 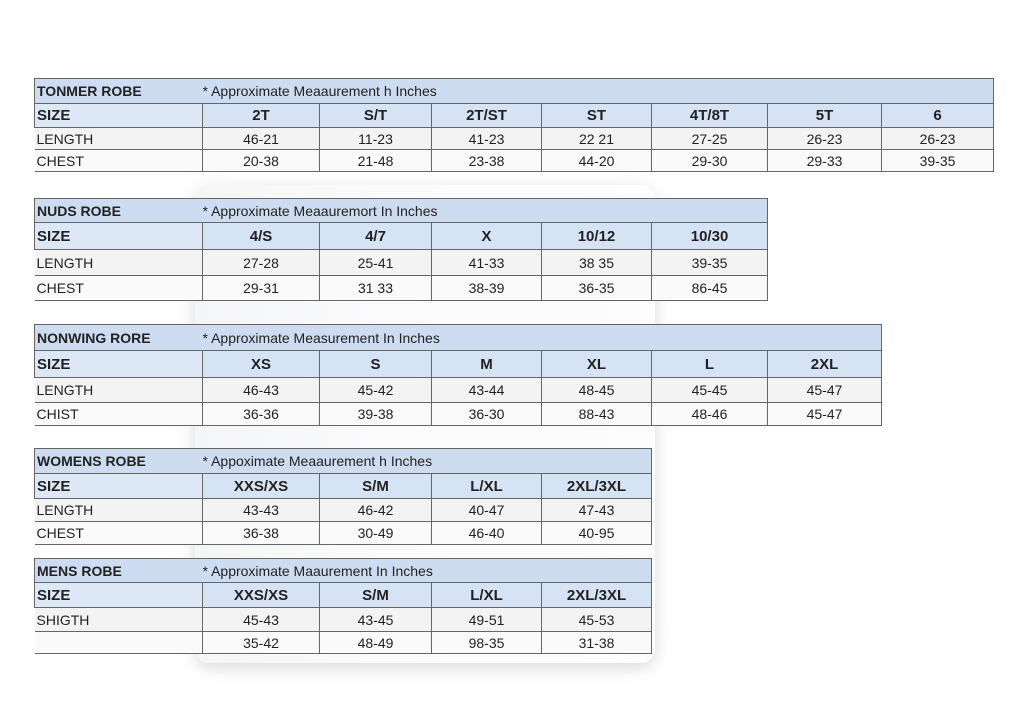 What do you see at coordinates (261, 236) in the screenshot?
I see `size-header: 4/S` at bounding box center [261, 236].